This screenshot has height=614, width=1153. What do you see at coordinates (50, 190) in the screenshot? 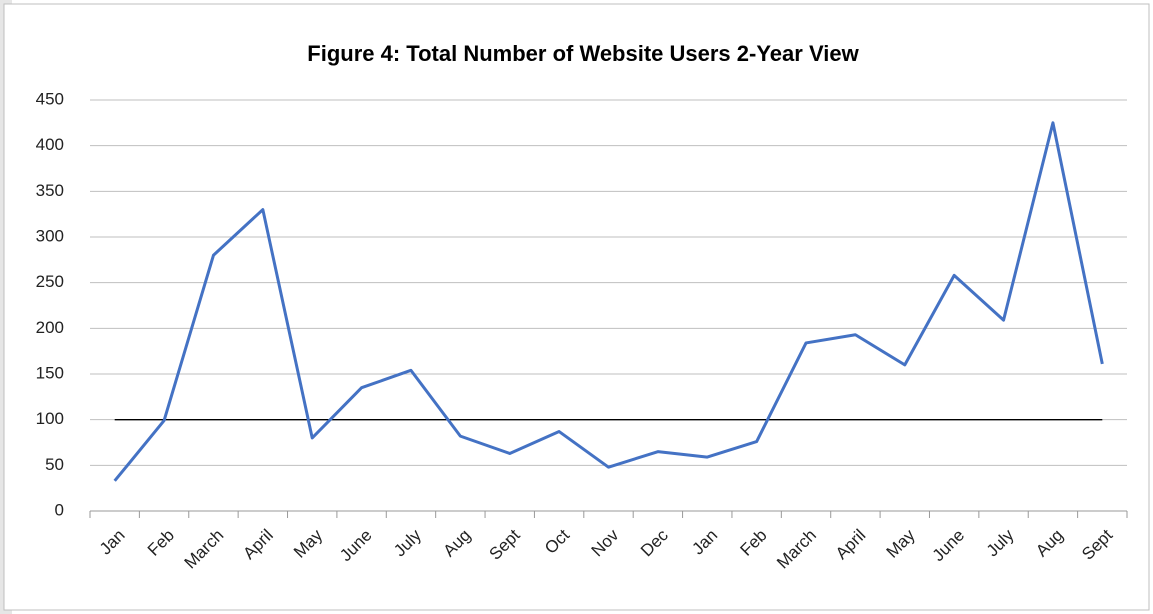
I see `y-tick-label: 350` at bounding box center [50, 190].